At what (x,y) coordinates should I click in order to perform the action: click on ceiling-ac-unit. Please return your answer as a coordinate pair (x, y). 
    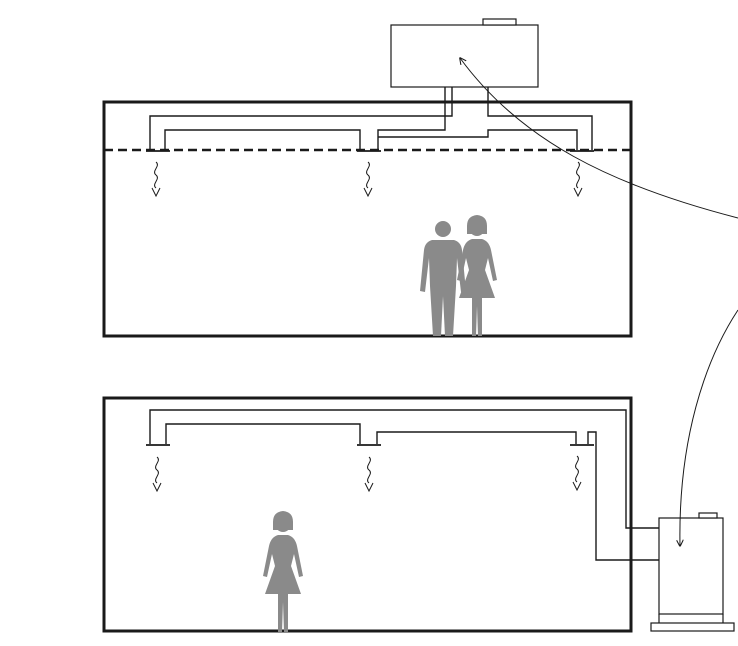
    Looking at the image, I should click on (464, 53).